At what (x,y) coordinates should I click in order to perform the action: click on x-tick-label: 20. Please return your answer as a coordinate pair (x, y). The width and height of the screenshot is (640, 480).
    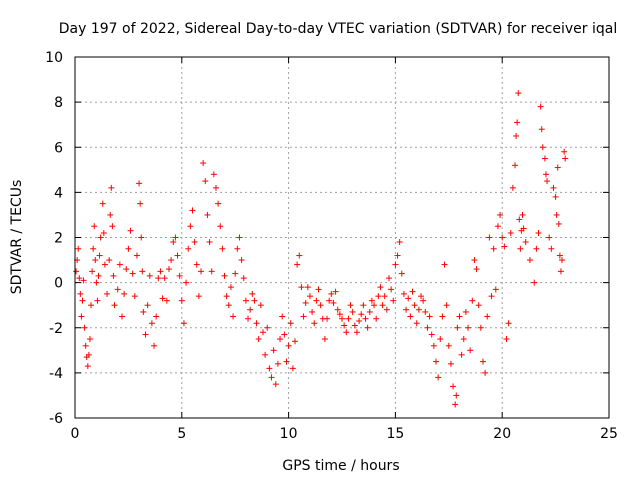
    Looking at the image, I should click on (502, 434).